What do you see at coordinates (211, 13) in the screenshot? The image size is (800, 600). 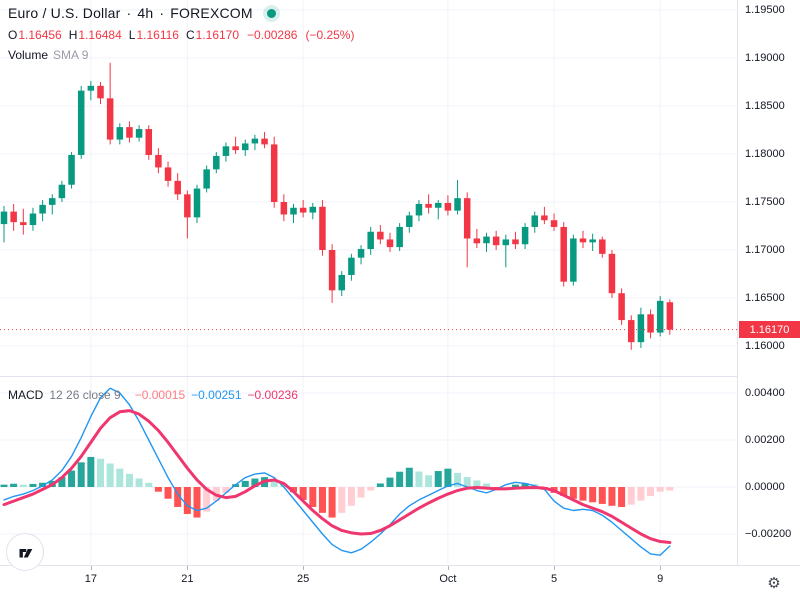 I see `exchange-label: FOREXCOM` at bounding box center [211, 13].